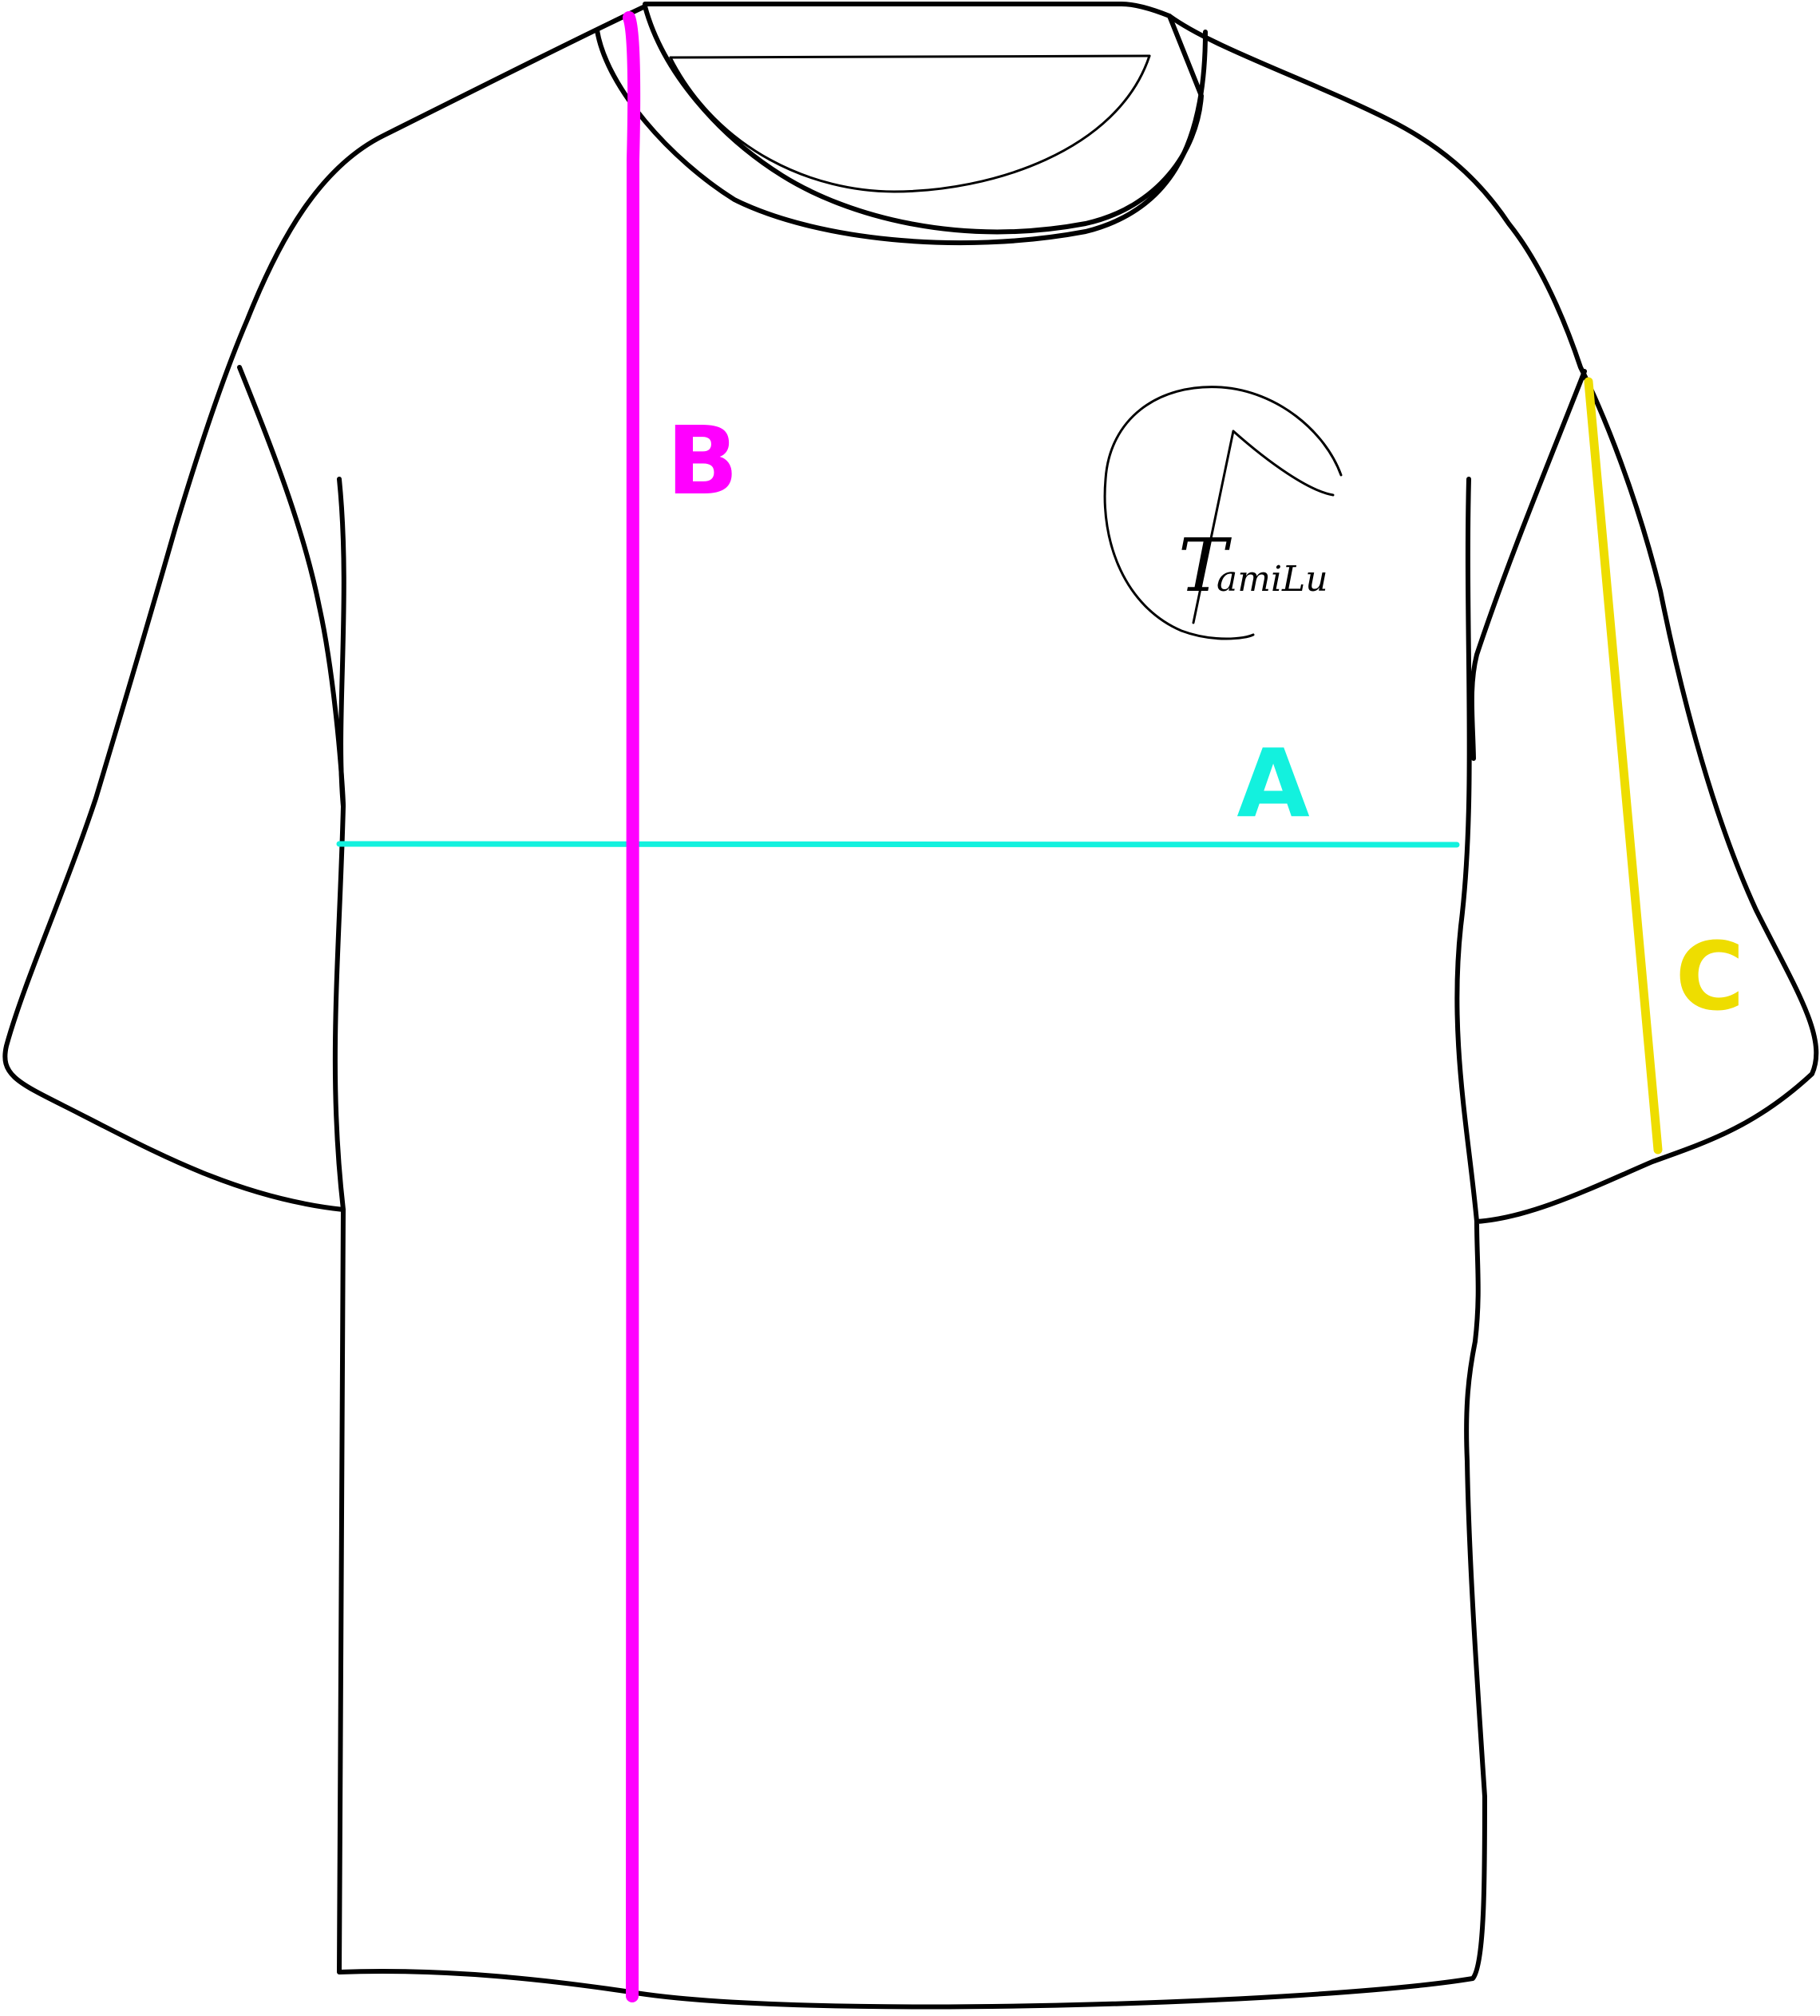 This screenshot has height=2016, width=1820. I want to click on left-sleeve-seam, so click(291, 587).